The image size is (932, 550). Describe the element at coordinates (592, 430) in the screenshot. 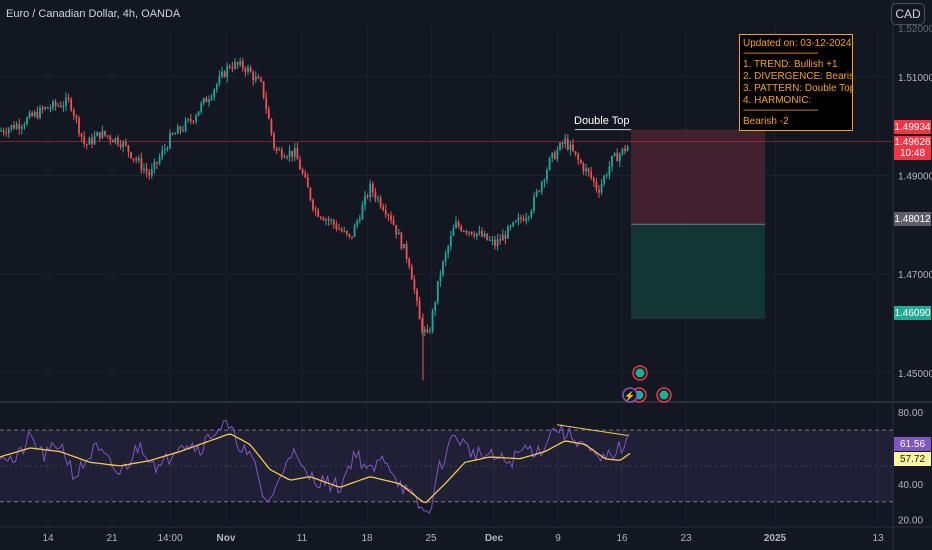

I see `rsi-divergence-line` at that location.